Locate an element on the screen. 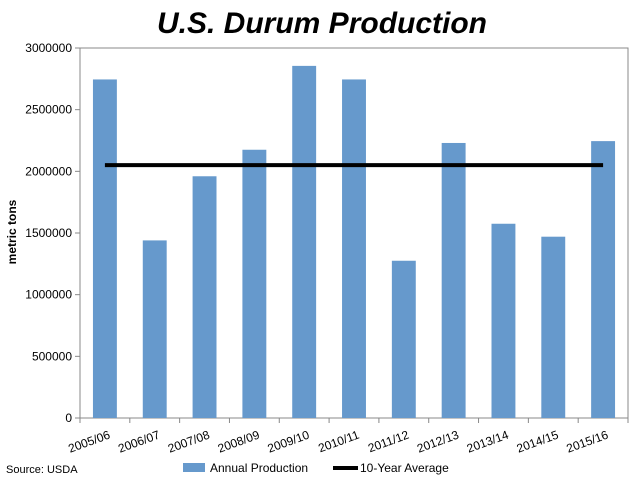  x-tick-label: 2009/10 is located at coordinates (289, 442).